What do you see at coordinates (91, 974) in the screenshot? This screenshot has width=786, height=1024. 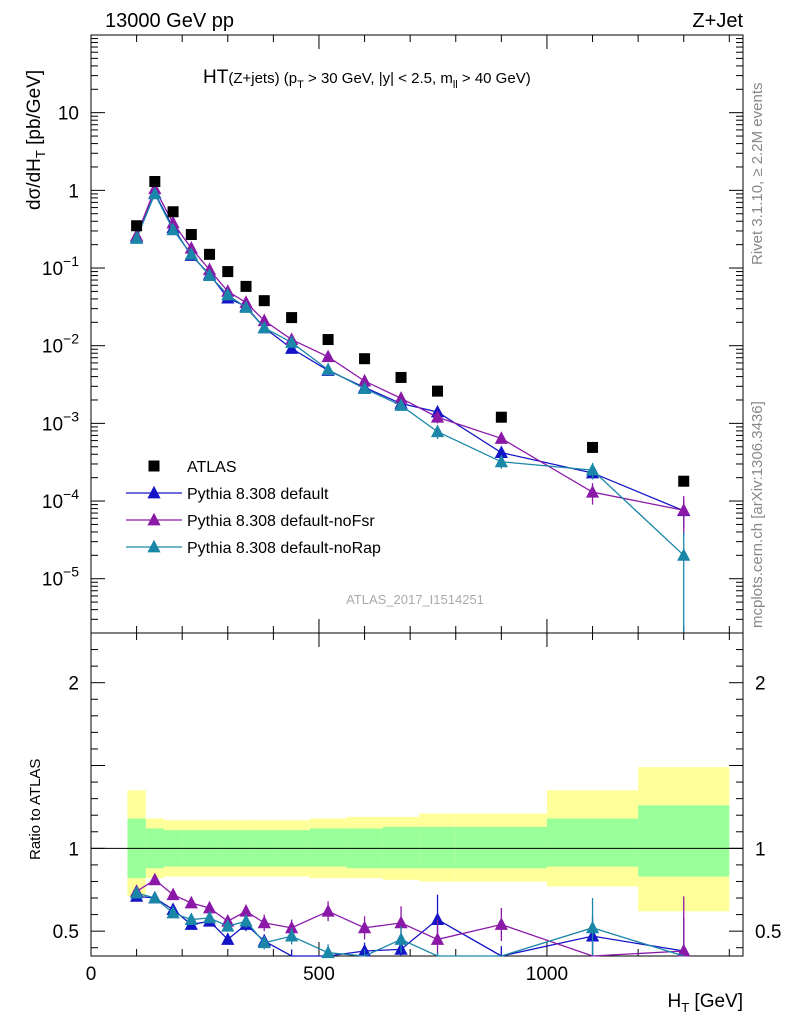 I see `x-tick-label: 0` at bounding box center [91, 974].